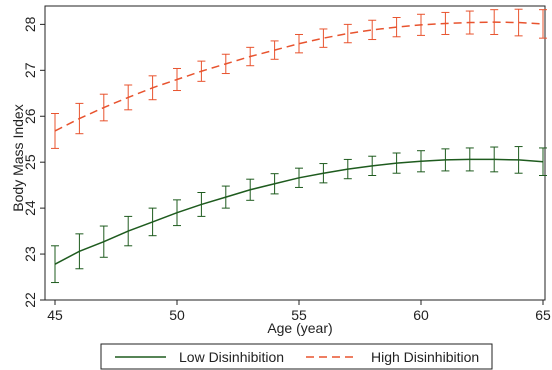 The height and width of the screenshot is (370, 552). I want to click on x-tick-label-50: 50, so click(177, 315).